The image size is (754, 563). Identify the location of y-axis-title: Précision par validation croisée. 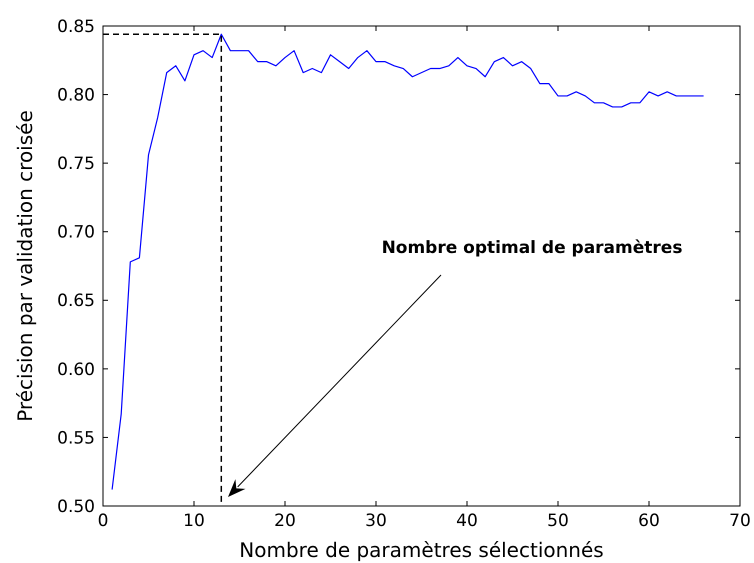
(25, 266).